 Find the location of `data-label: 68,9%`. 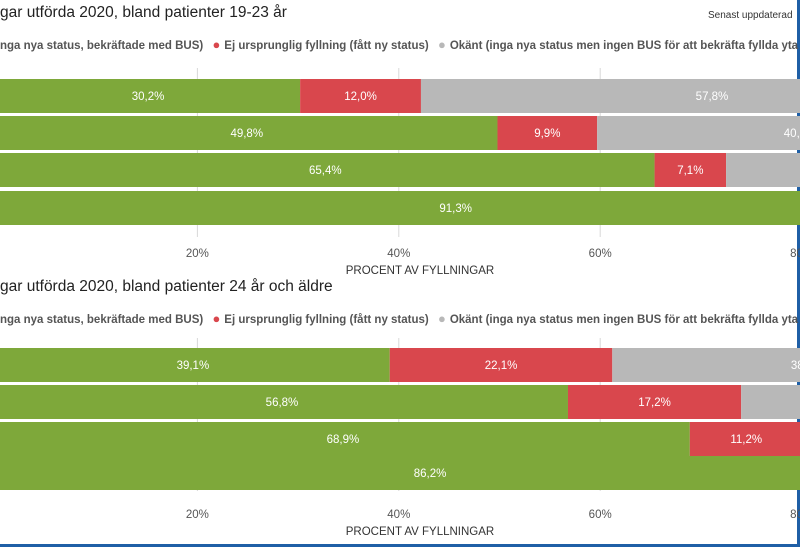

data-label: 68,9% is located at coordinates (343, 440).